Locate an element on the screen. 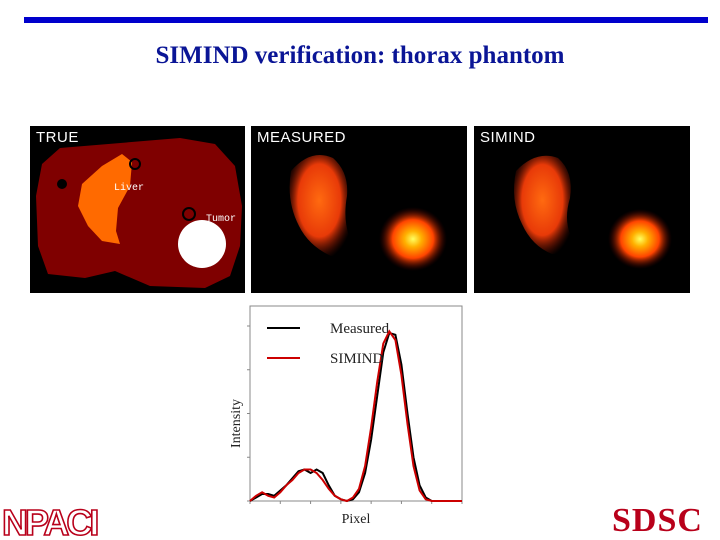 The width and height of the screenshot is (720, 540). true-phantom-image is located at coordinates (139, 213).